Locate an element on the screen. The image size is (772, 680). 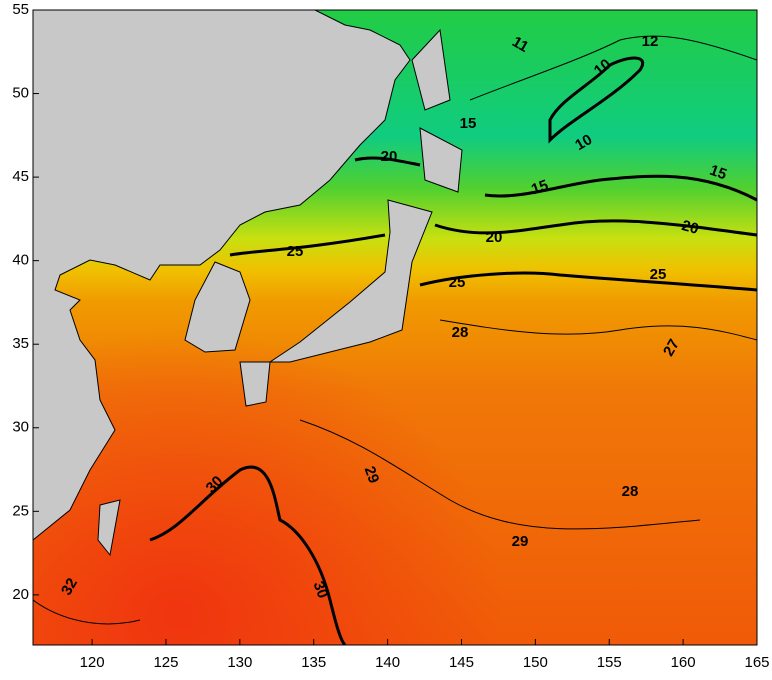
x-tick-label: 160 is located at coordinates (683, 662).